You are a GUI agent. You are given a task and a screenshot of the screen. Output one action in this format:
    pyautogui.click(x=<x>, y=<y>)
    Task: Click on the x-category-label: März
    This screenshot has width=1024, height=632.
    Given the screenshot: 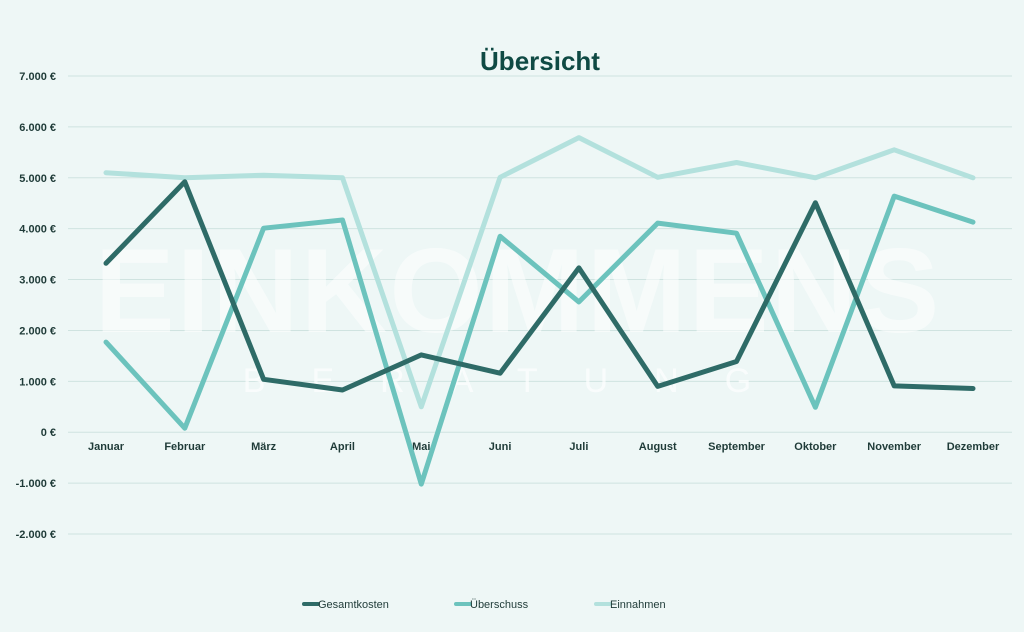 What is the action you would take?
    pyautogui.click(x=264, y=447)
    